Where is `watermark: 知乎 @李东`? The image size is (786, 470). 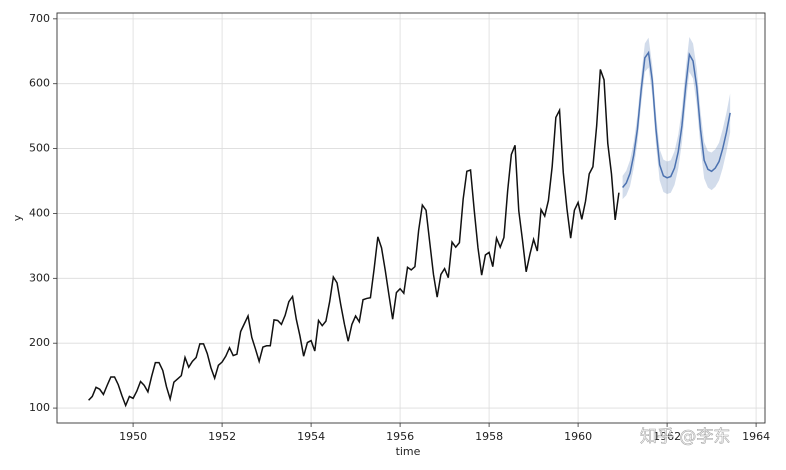
watermark: 知乎 @李东 is located at coordinates (685, 437).